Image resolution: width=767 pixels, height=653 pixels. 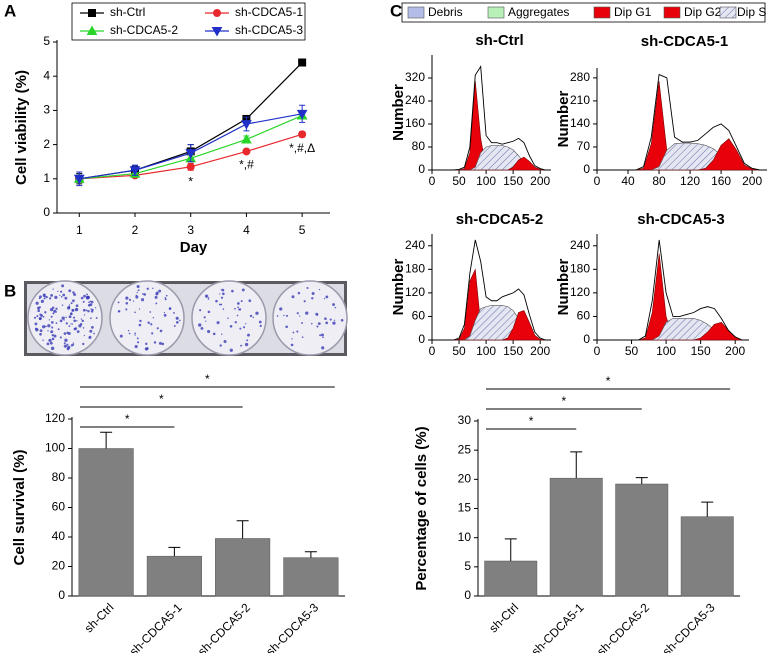 I want to click on well, so click(x=310, y=318).